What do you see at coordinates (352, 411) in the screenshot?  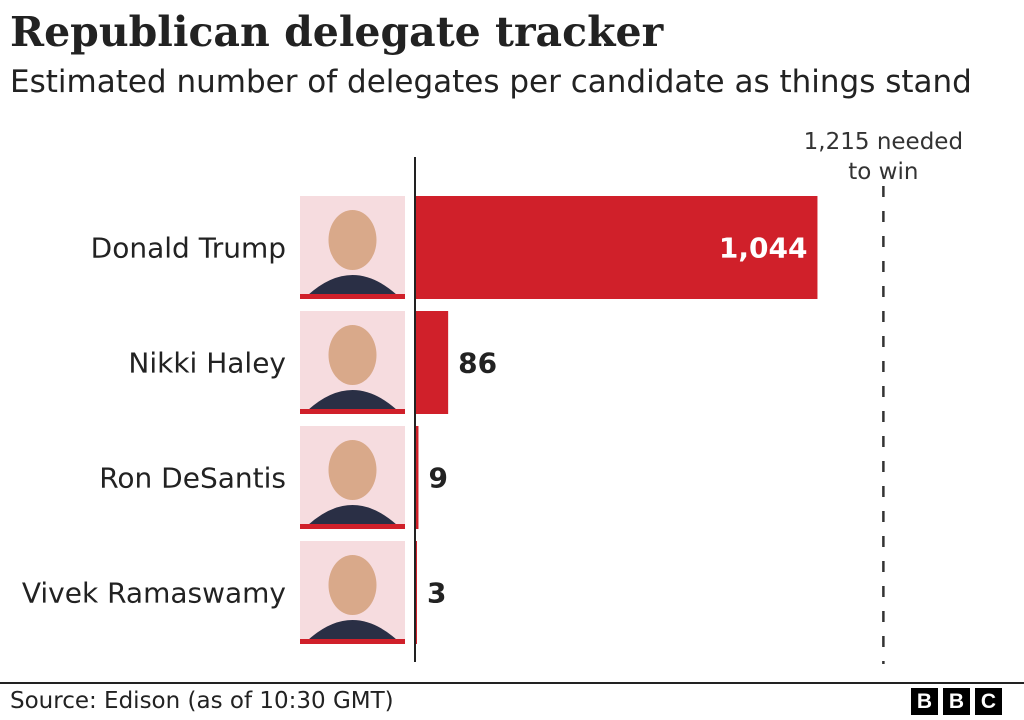 I see `portrait-stripe-nikki-haley` at bounding box center [352, 411].